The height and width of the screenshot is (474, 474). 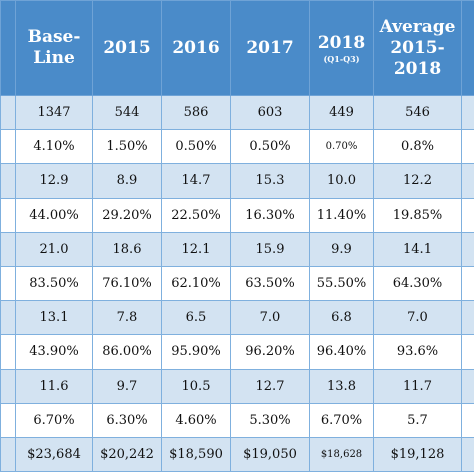 What do you see at coordinates (270, 181) in the screenshot?
I see `cell-2017: 15.3` at bounding box center [270, 181].